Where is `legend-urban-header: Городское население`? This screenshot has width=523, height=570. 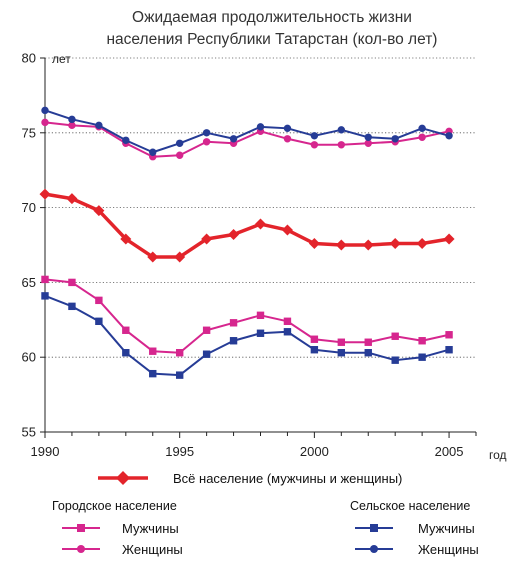
legend-urban-header: Городское население is located at coordinates (114, 506).